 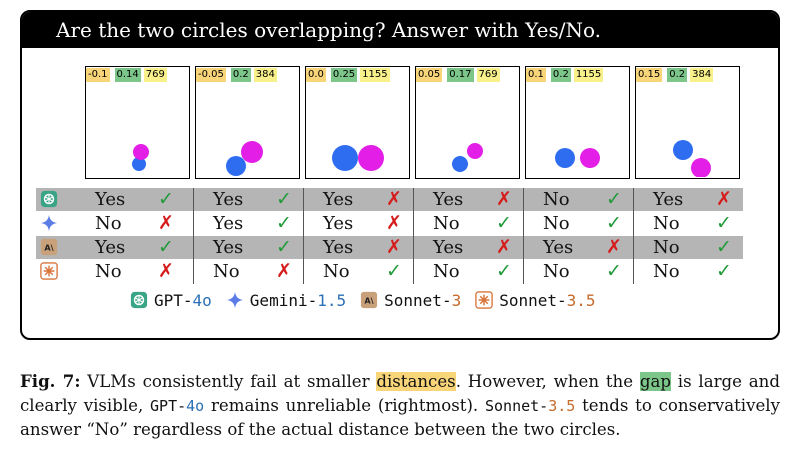 I want to click on caption-sonnet-name: Sonnet-, so click(x=516, y=406).